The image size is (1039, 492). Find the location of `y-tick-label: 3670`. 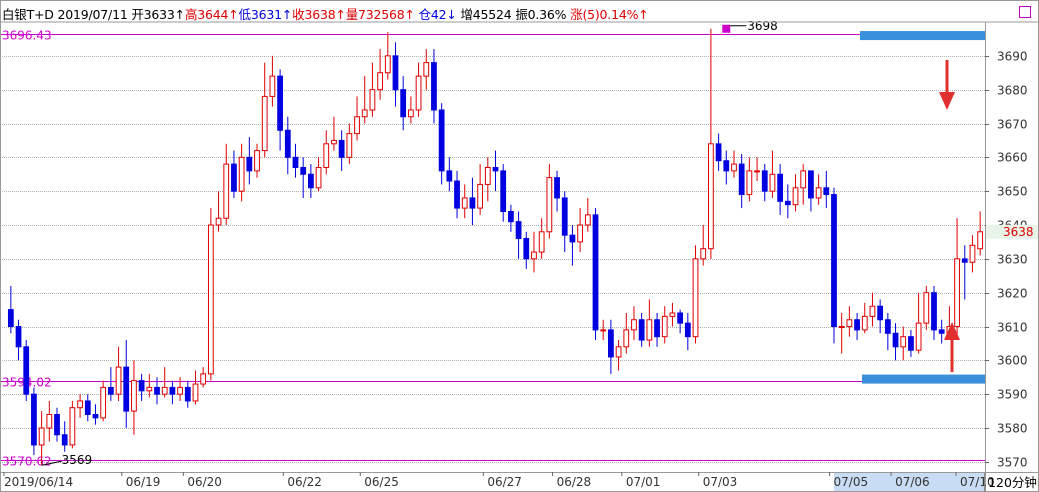

y-tick-label: 3670 is located at coordinates (1012, 125).